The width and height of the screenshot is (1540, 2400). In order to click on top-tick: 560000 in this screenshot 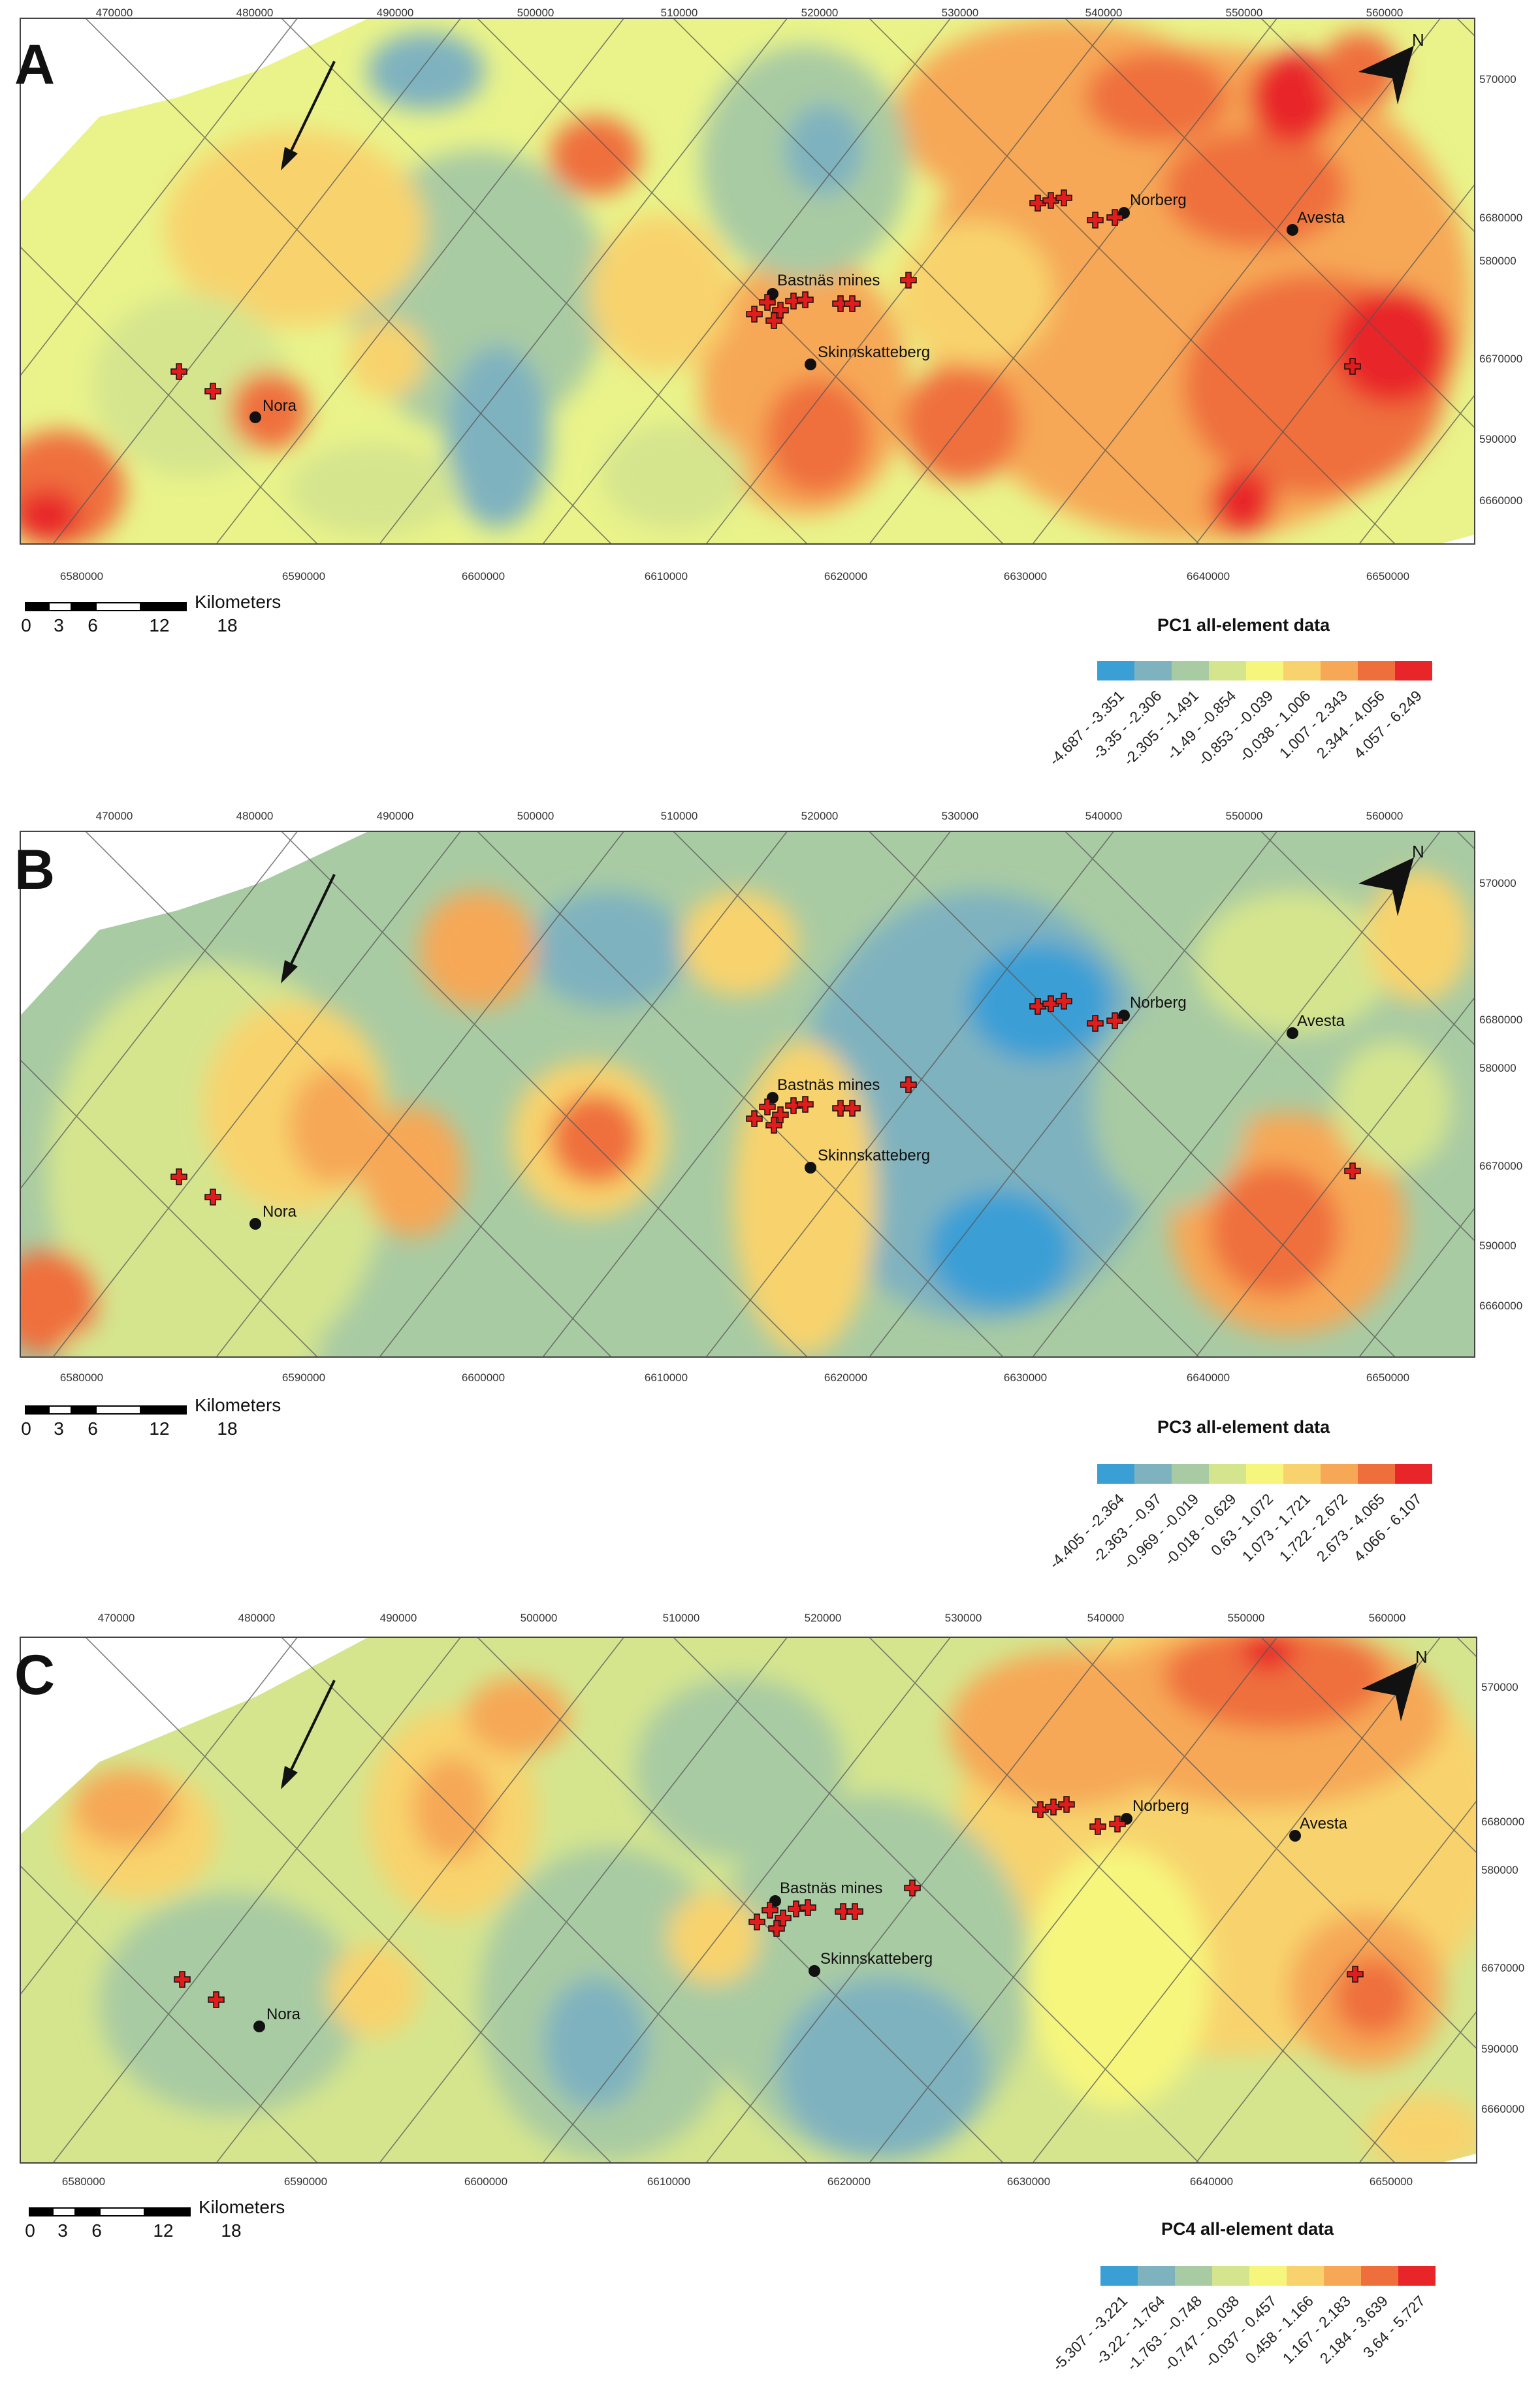, I will do `click(1385, 816)`.